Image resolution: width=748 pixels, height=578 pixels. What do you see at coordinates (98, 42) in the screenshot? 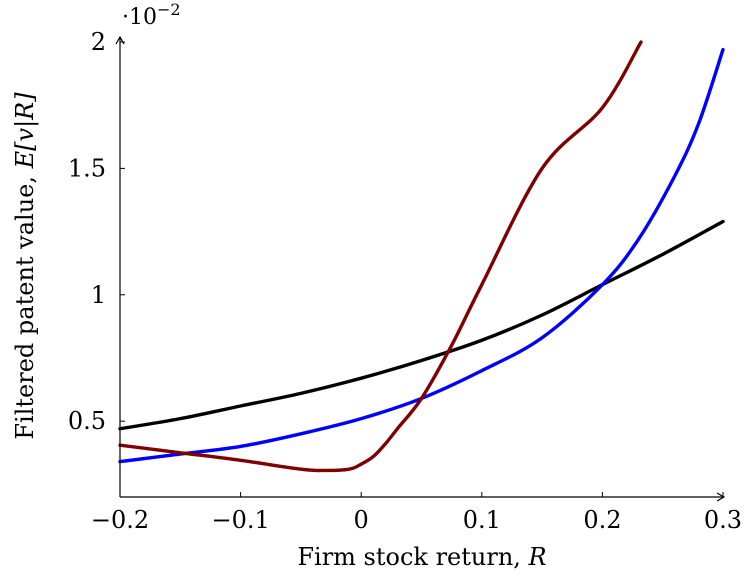
I see `y-tick-label: 2` at bounding box center [98, 42].